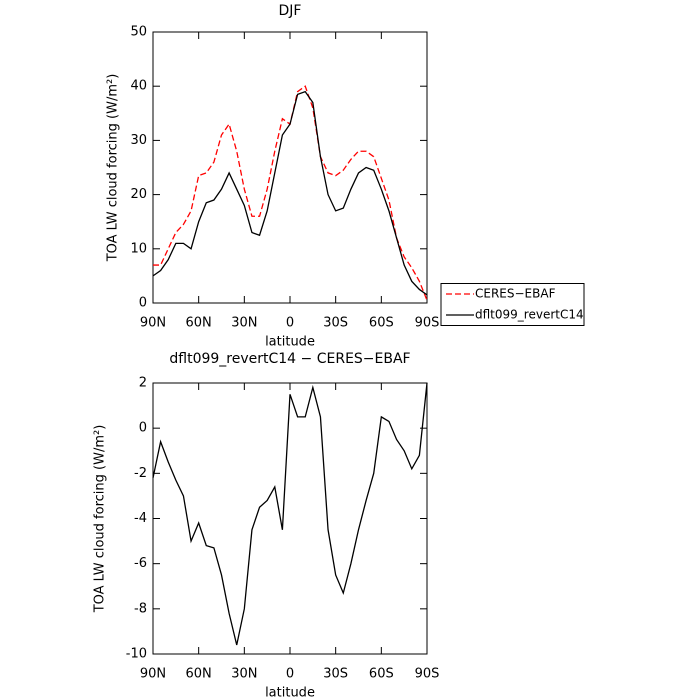  Describe the element at coordinates (136, 654) in the screenshot. I see `y-tick-label: -10` at that location.